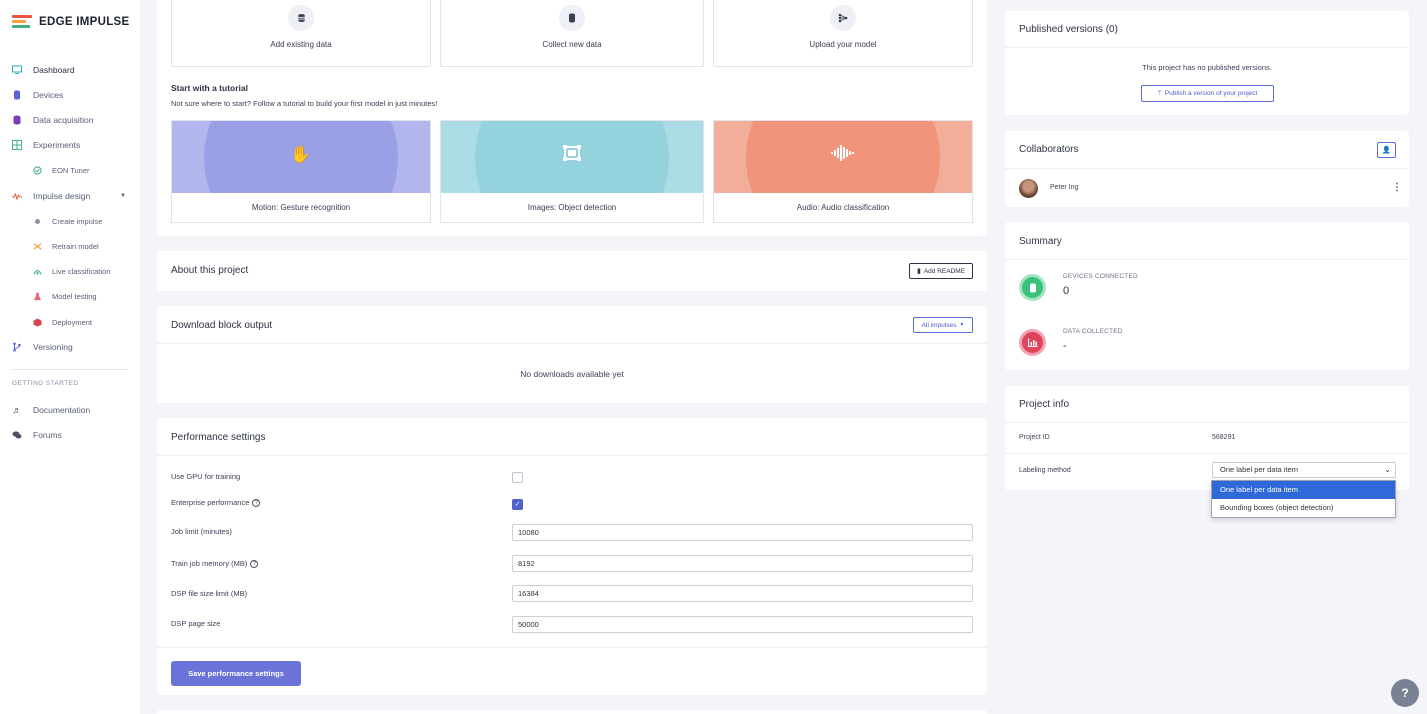  What do you see at coordinates (1386, 150) in the screenshot?
I see `add-collaborator-button: 👤` at bounding box center [1386, 150].